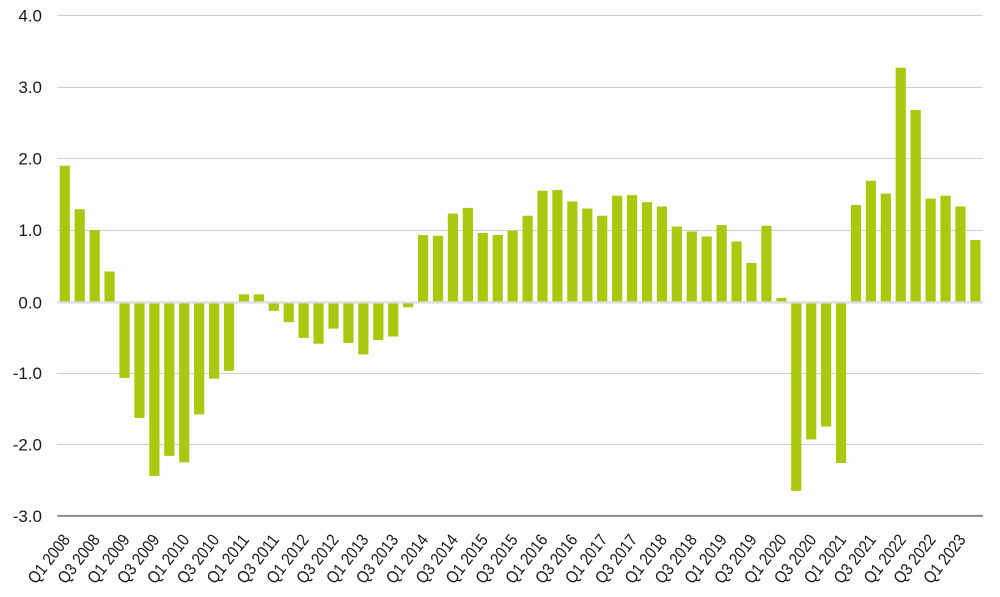  What do you see at coordinates (27, 516) in the screenshot?
I see `svg-text: -3.0` at bounding box center [27, 516].